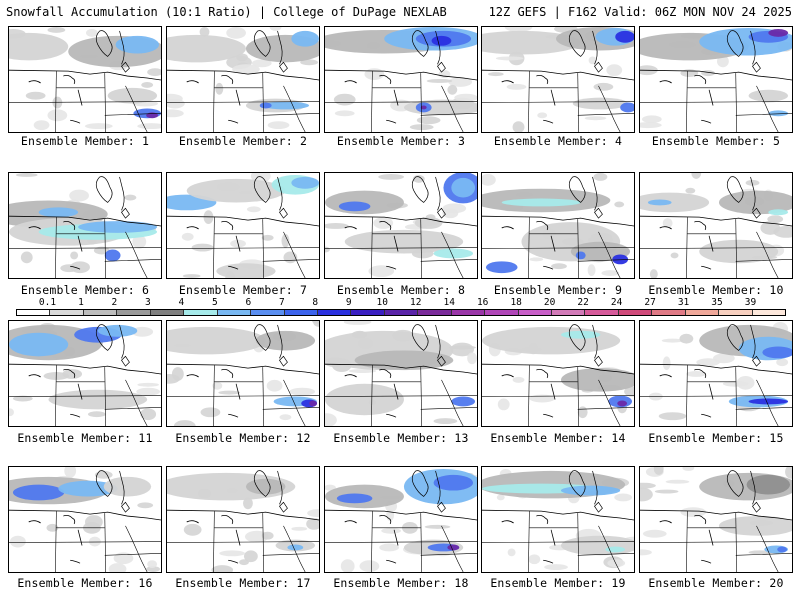 The image size is (800, 600). Describe the element at coordinates (214, 302) in the screenshot. I see `legend-tick-label: 5` at that location.